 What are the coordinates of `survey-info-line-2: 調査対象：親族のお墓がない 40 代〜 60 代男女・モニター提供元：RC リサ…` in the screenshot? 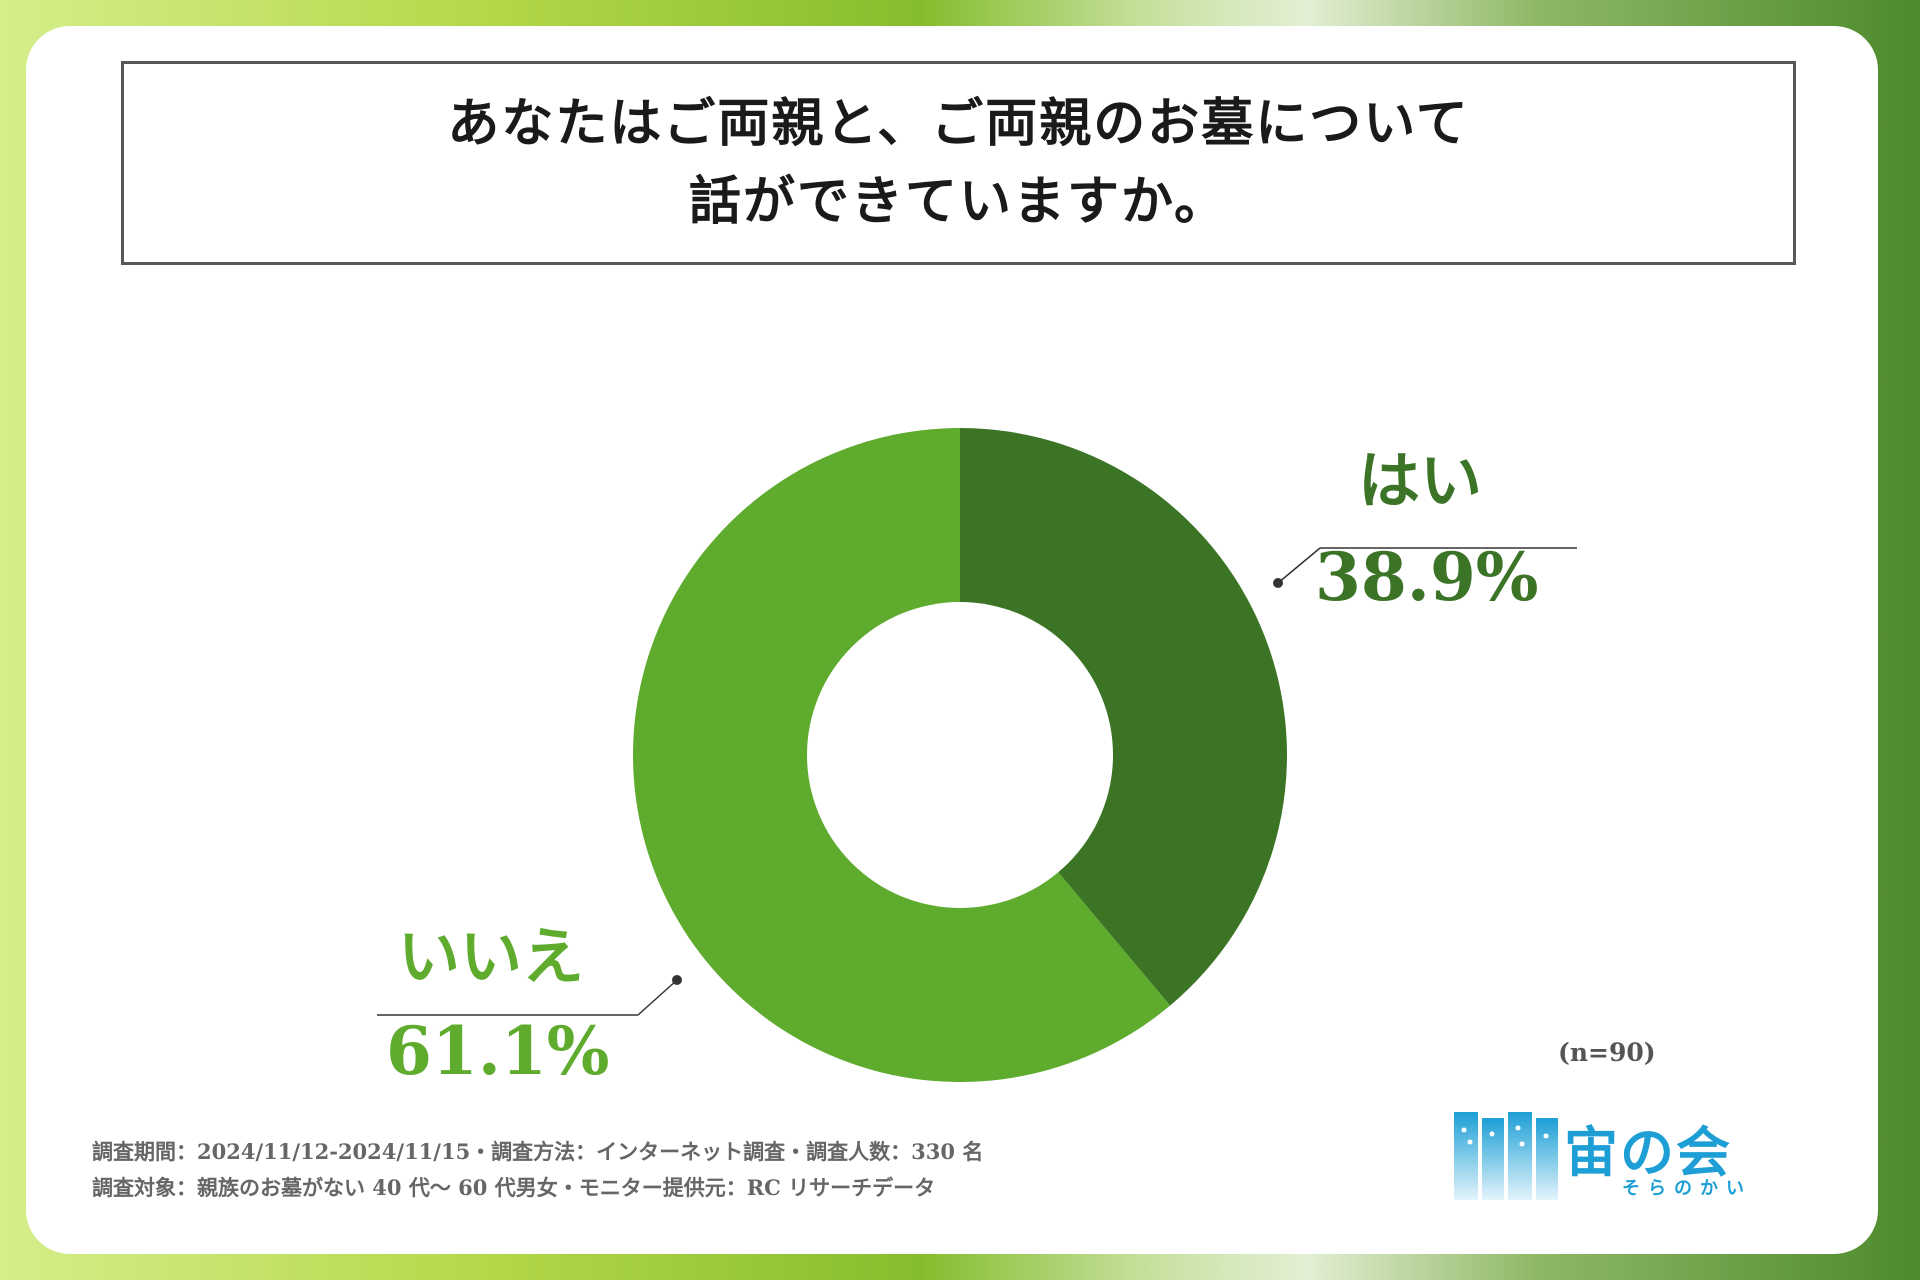 It's located at (514, 1187).